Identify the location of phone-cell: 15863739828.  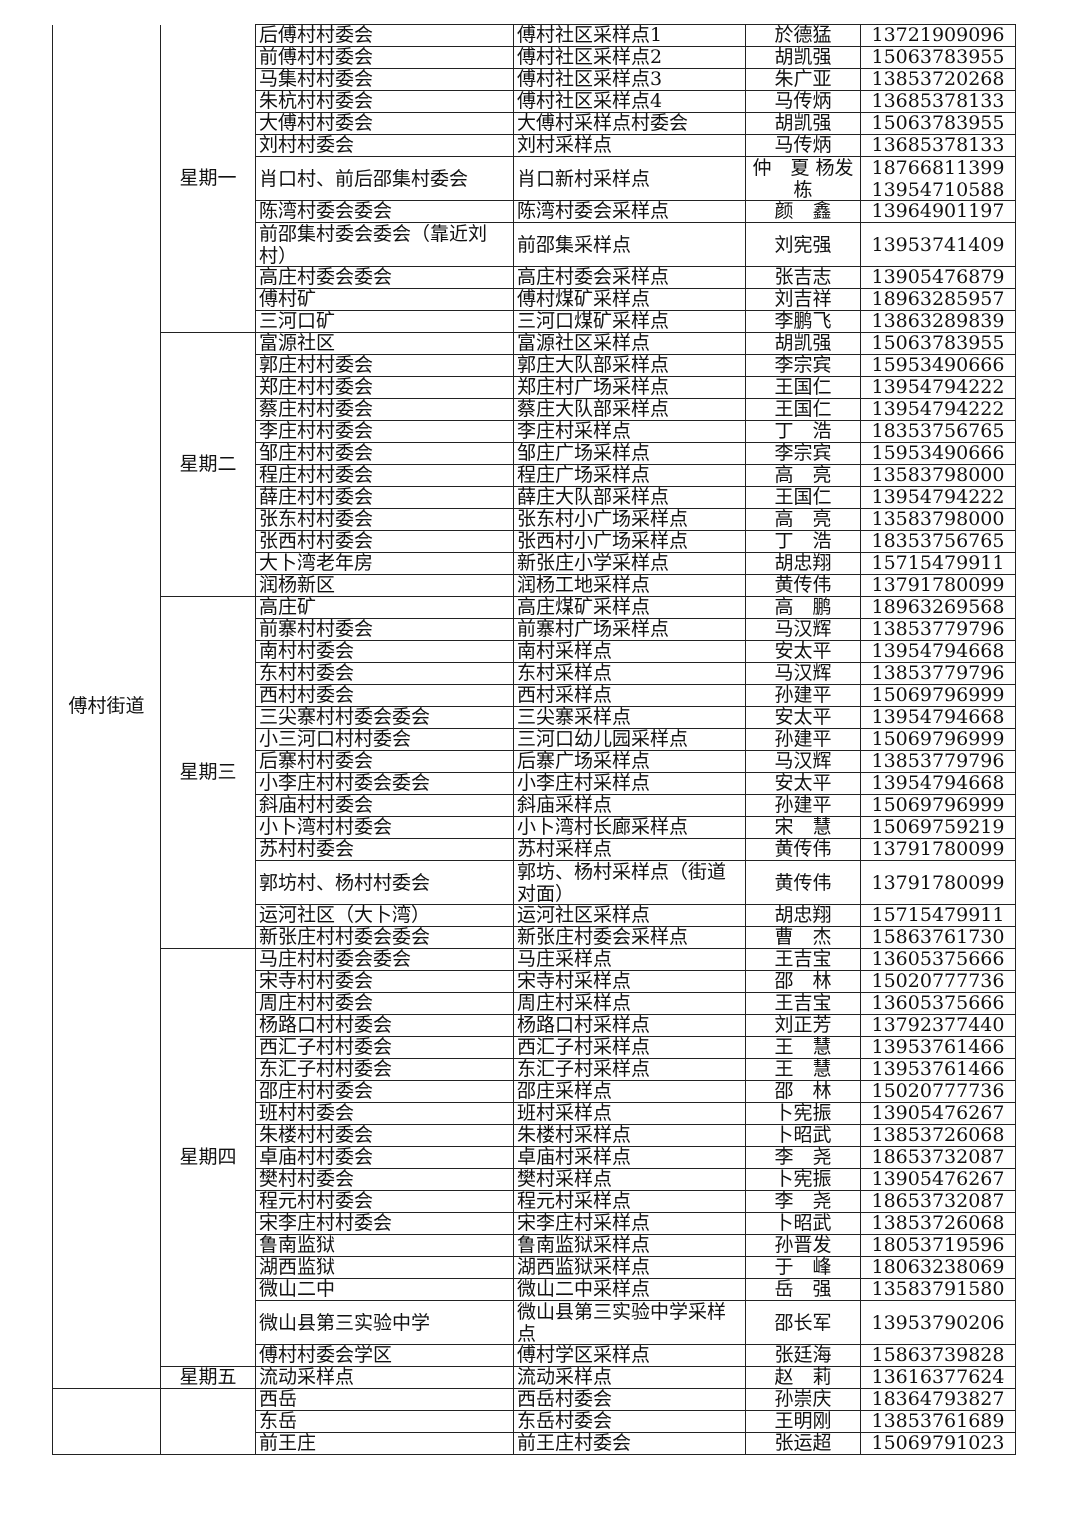
(938, 1355).